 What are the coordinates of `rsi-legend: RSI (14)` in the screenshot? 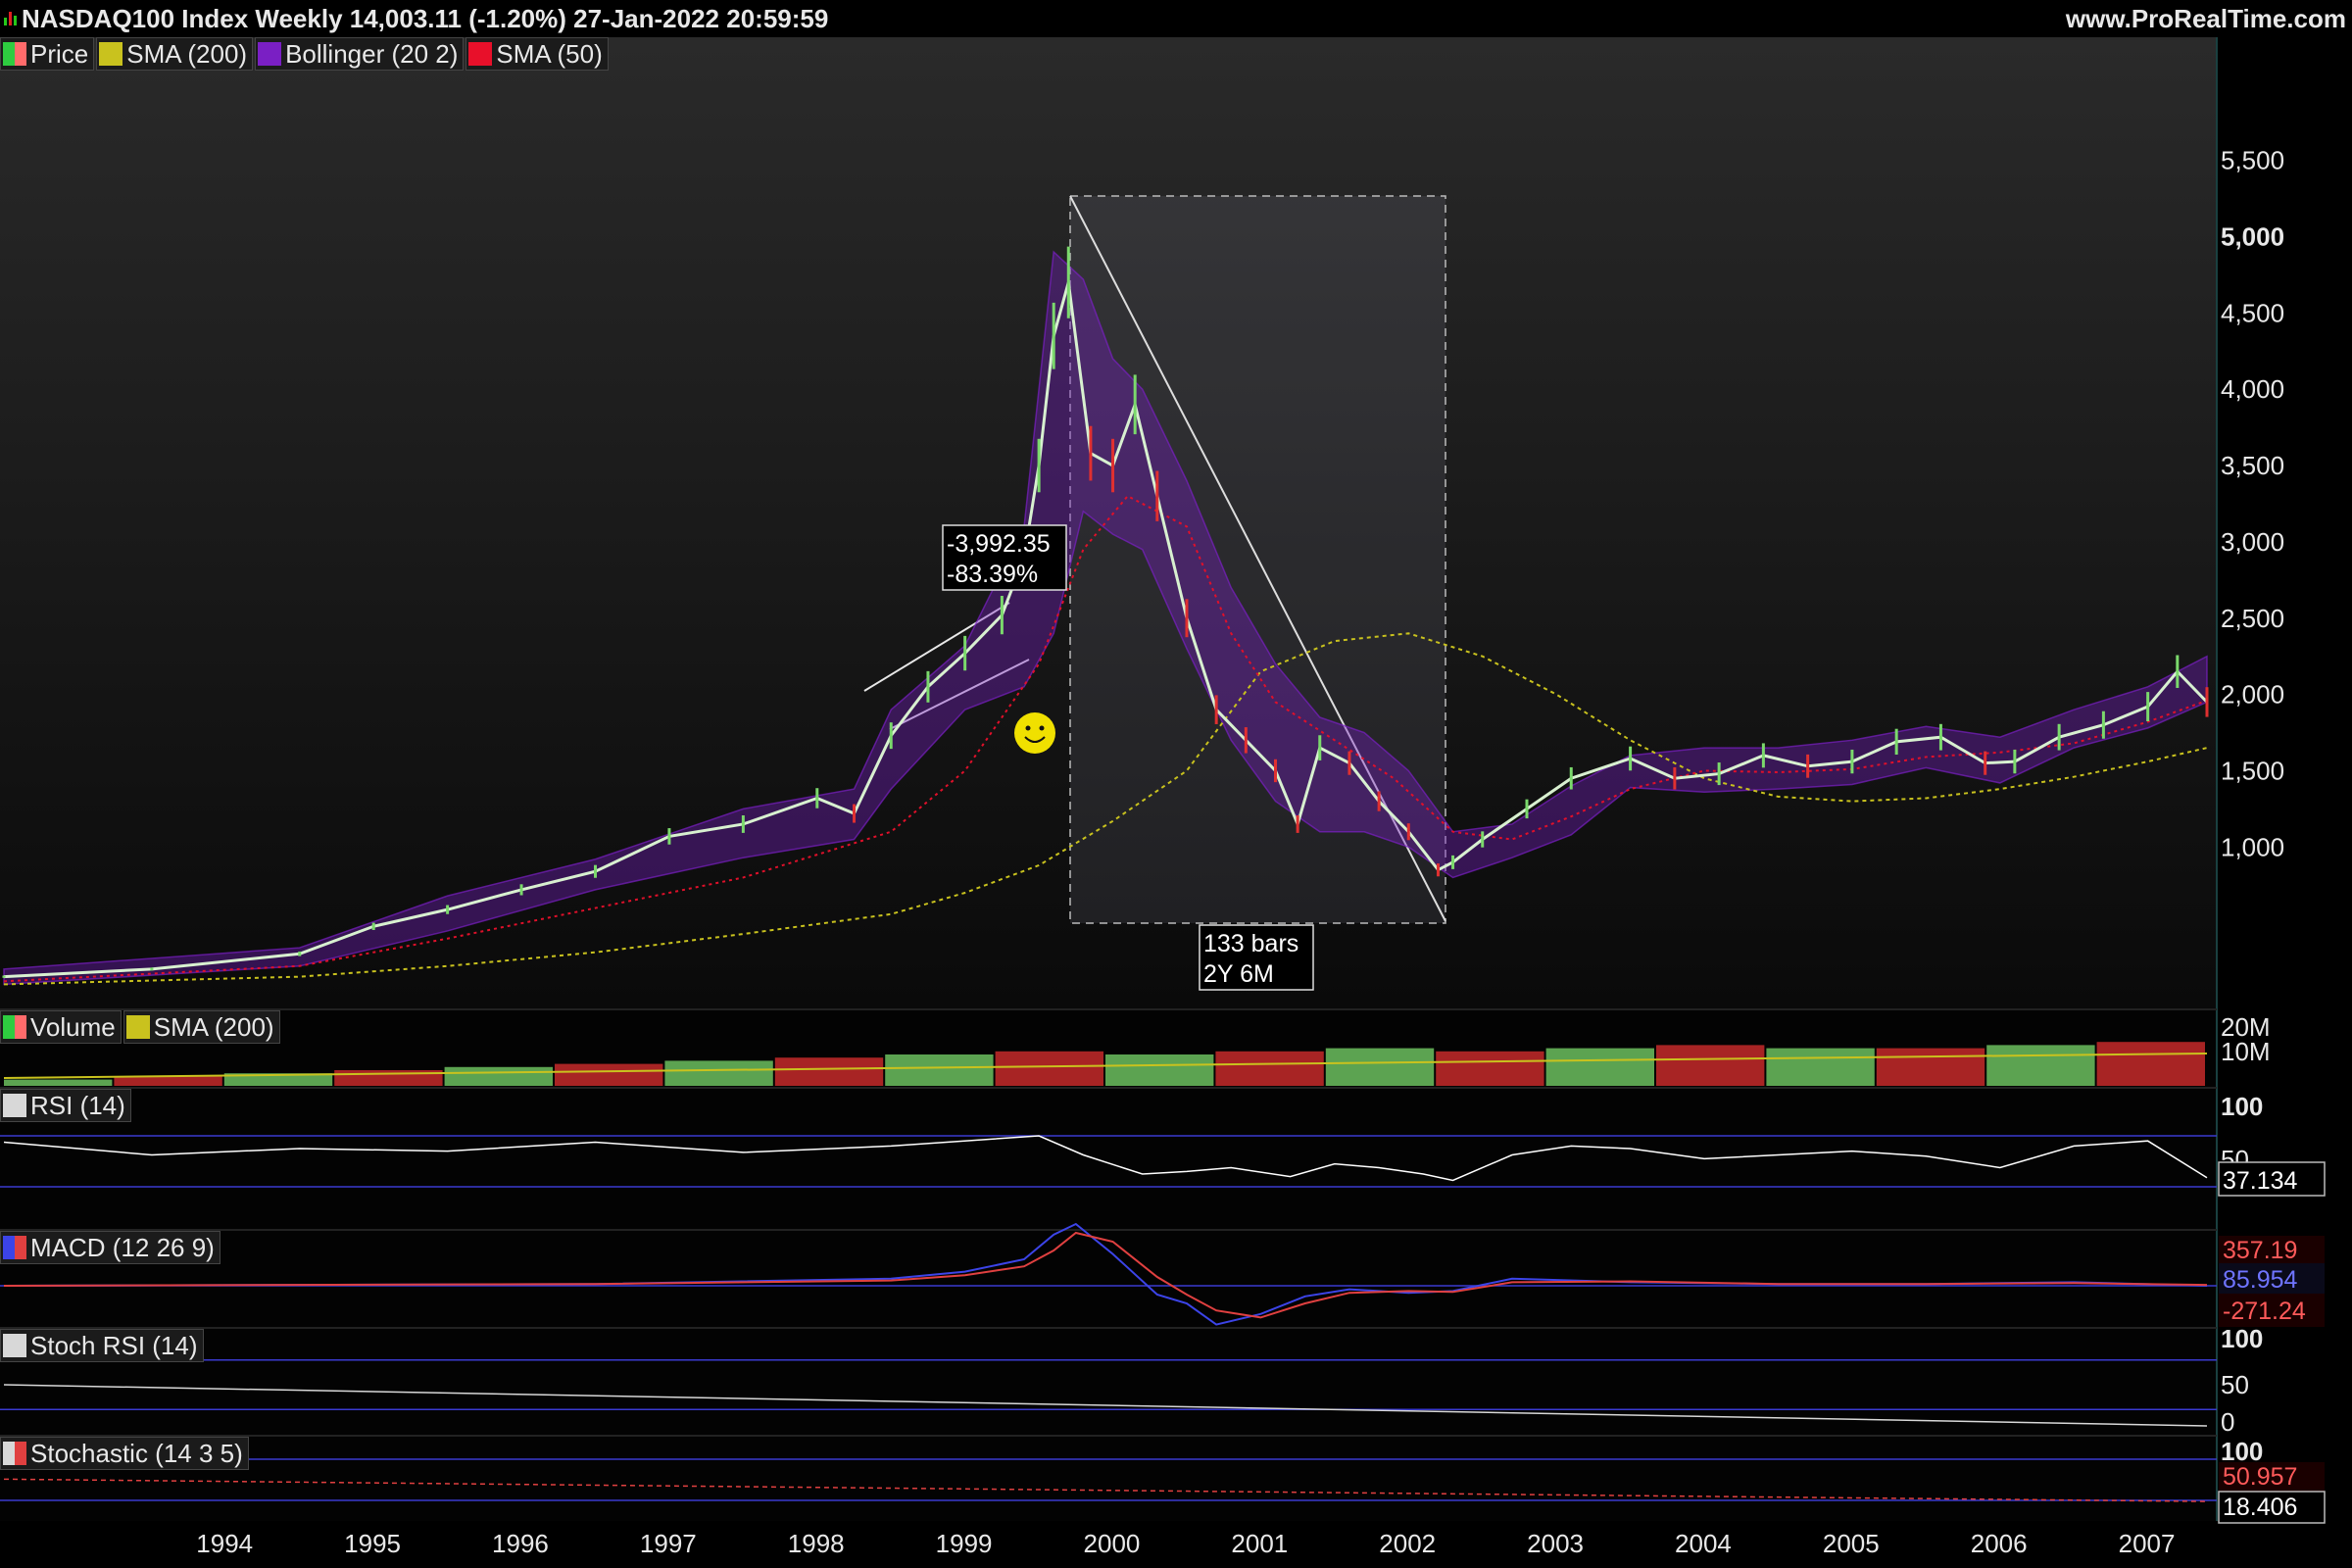 It's located at (65, 1105).